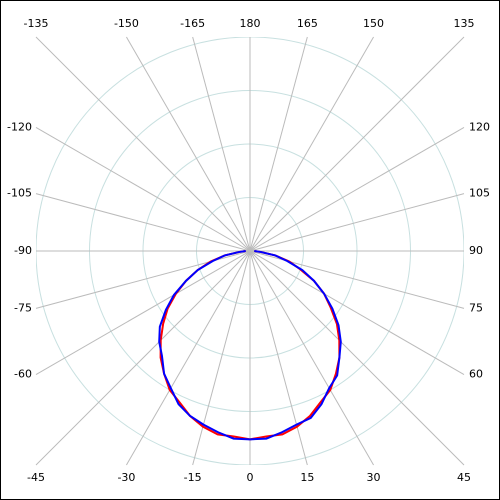  I want to click on angle-label: 165, so click(307, 23).